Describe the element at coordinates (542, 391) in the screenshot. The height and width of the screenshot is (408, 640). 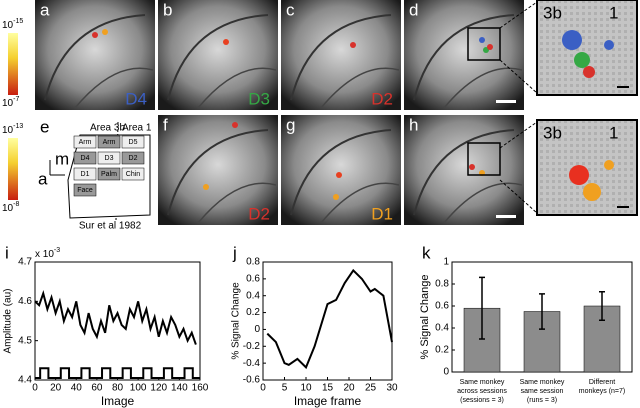
I see `x-tick-label: Same monkey same session (runs = 3)` at that location.